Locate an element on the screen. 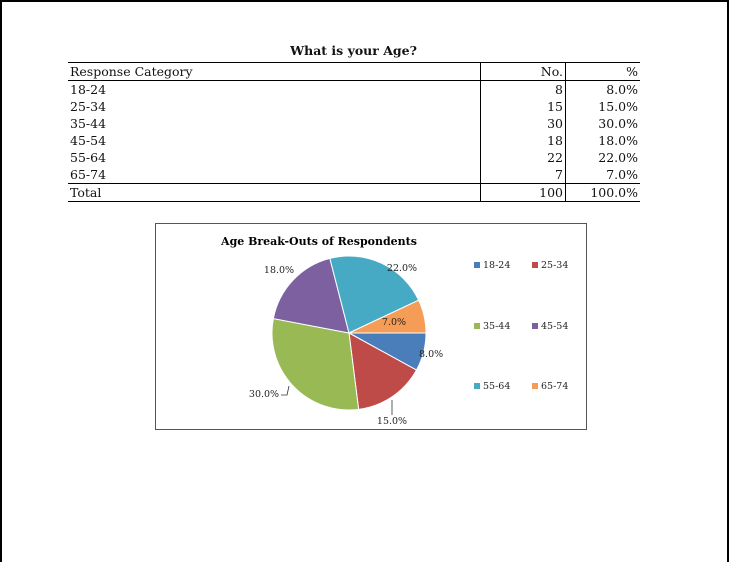 This screenshot has width=729, height=562. legend-entry: 18-24 is located at coordinates (496, 265).